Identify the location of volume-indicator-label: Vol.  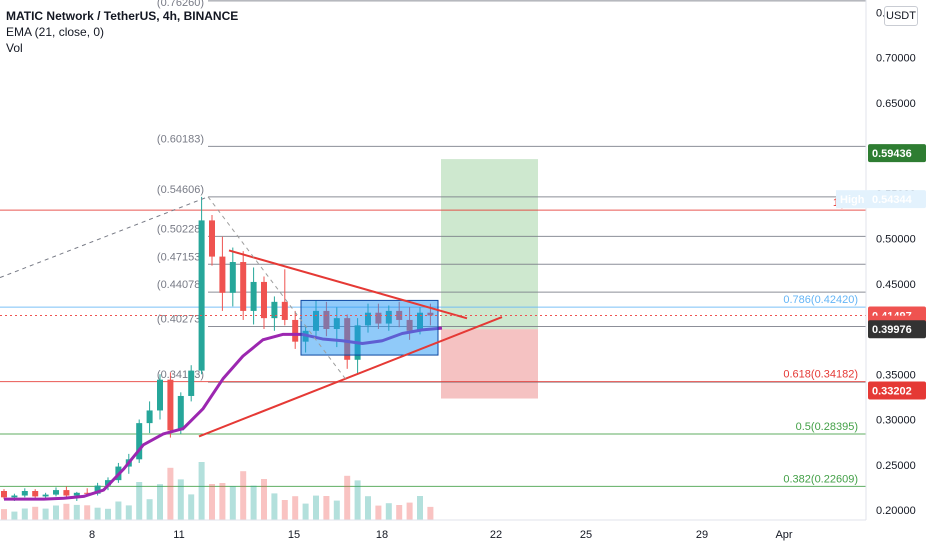
(14, 48).